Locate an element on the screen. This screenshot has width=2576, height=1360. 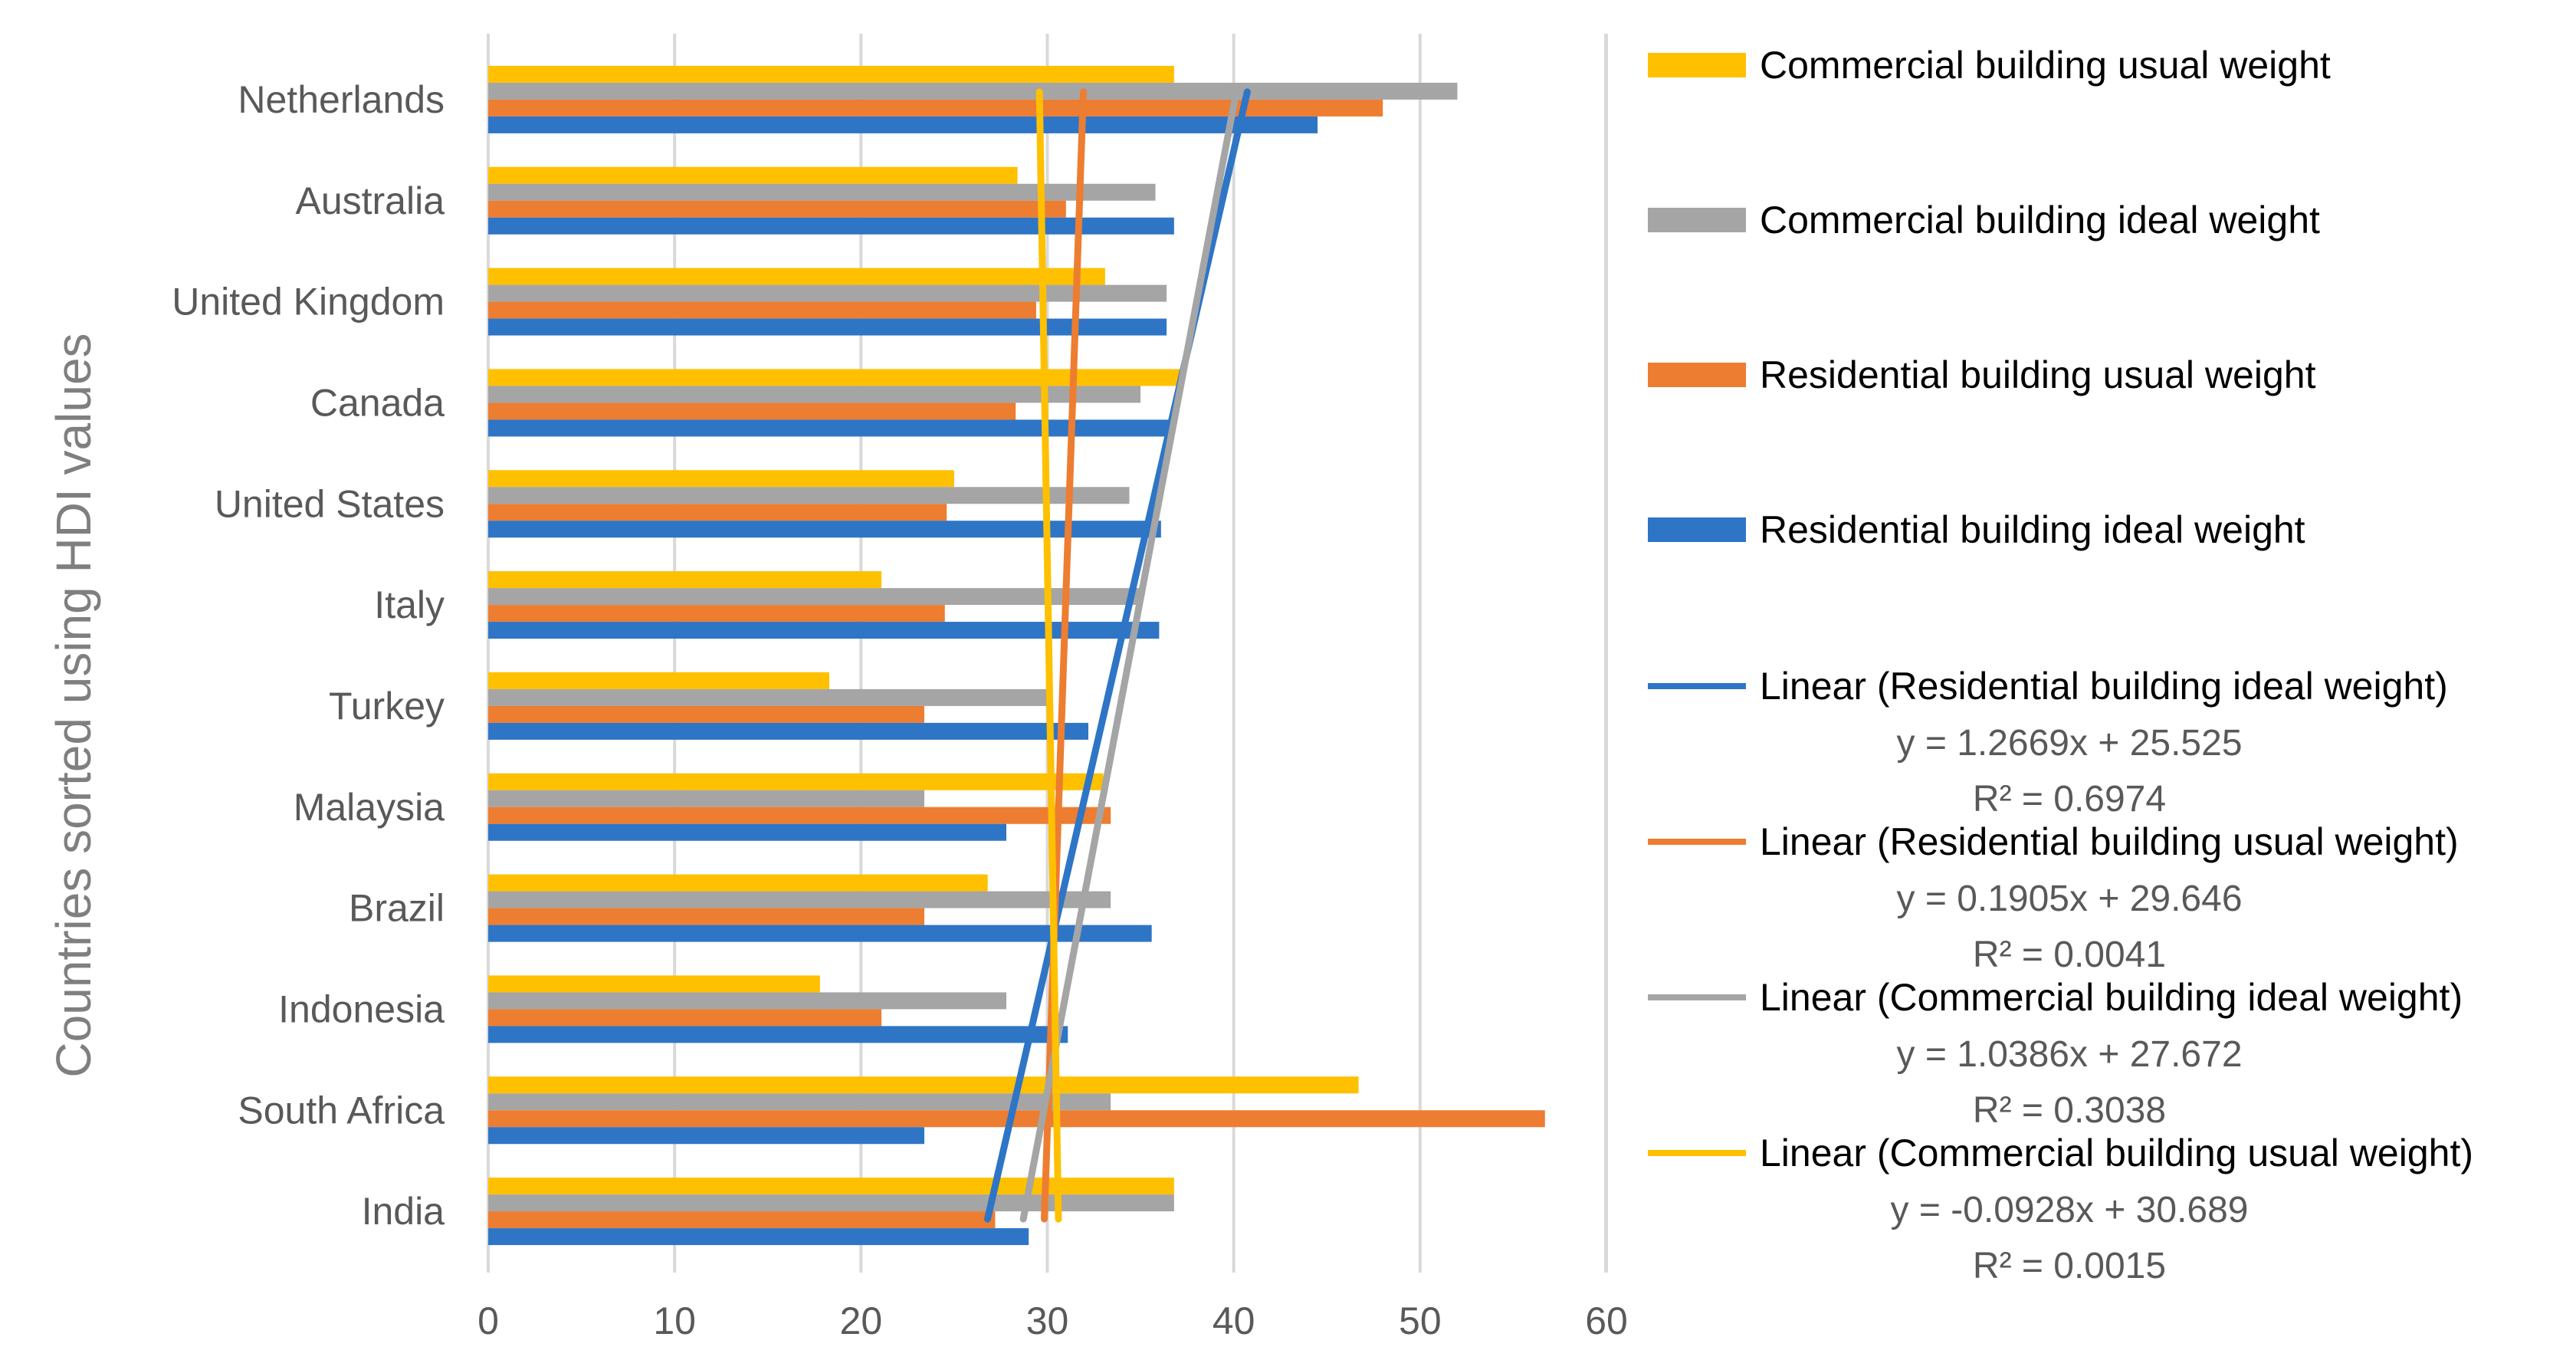
bar-residential-building-usual-weight-canada is located at coordinates (752, 411).